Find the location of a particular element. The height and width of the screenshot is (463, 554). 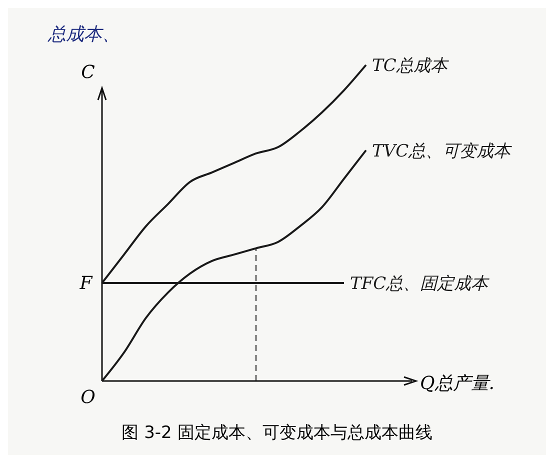

text: 总成本、 is located at coordinates (83, 34).